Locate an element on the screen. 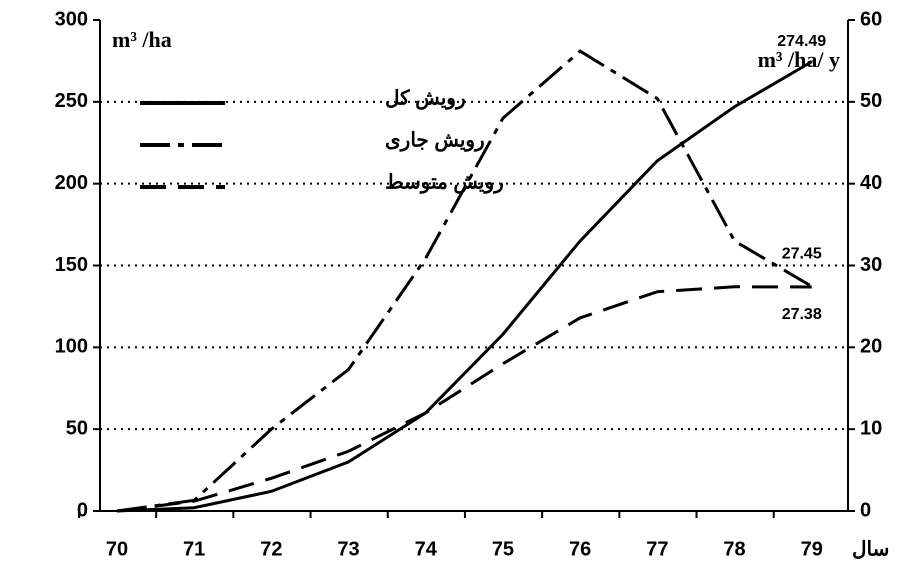 This screenshot has height=567, width=914. x-tick-label: 76 is located at coordinates (580, 549).